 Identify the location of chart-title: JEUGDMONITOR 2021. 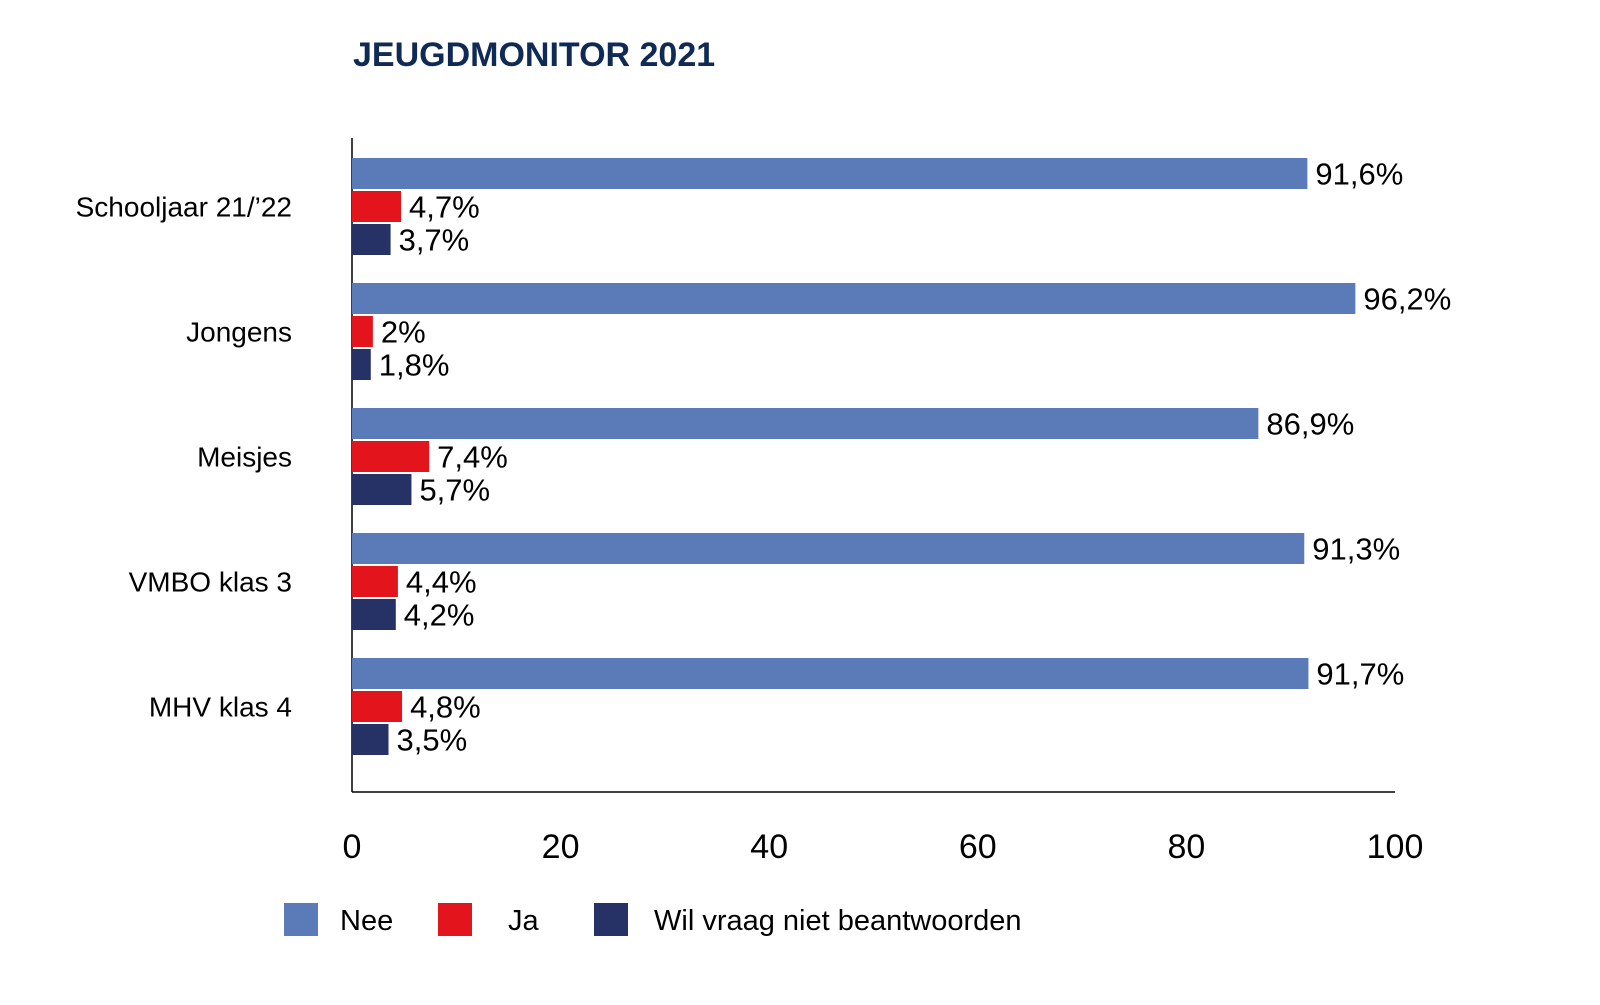
(534, 55).